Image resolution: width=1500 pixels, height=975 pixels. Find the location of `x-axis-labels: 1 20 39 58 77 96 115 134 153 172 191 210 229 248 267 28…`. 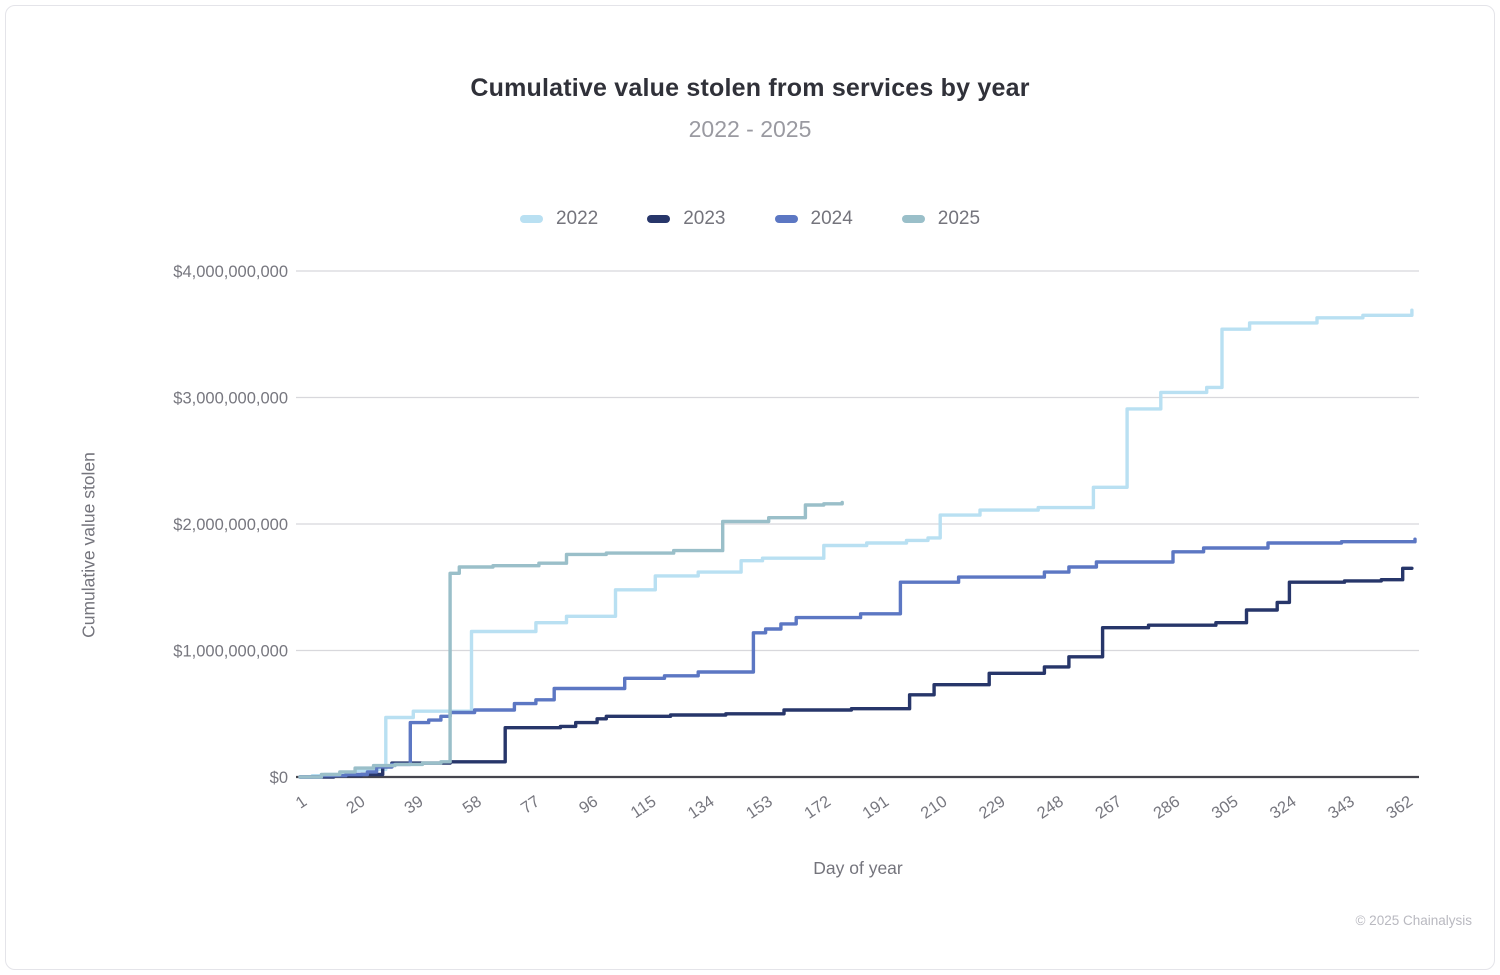

x-axis-labels: 1 20 39 58 77 96 115 134 153 172 191 210 229 248 267 28… is located at coordinates (854, 807).